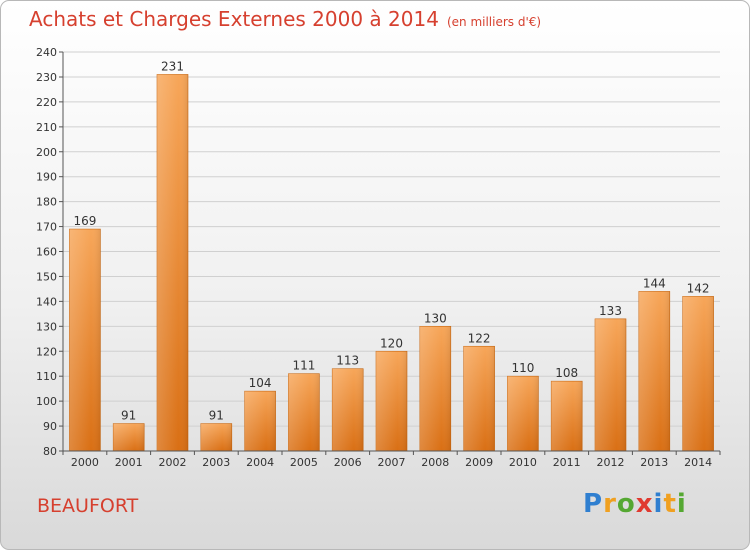  Describe the element at coordinates (435, 462) in the screenshot. I see `x-tick-label: 2008` at that location.